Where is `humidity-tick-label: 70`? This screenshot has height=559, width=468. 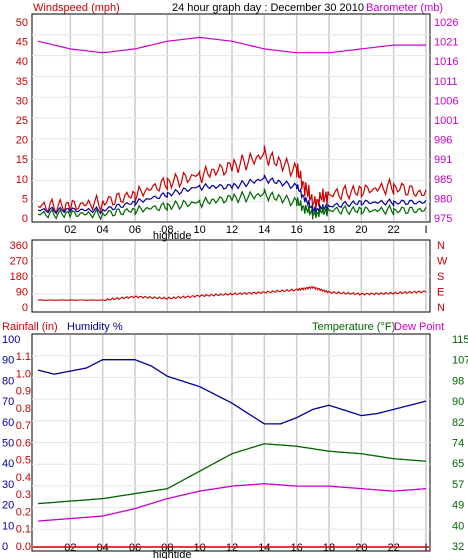
humidity-tick-label: 70 is located at coordinates (8, 402).